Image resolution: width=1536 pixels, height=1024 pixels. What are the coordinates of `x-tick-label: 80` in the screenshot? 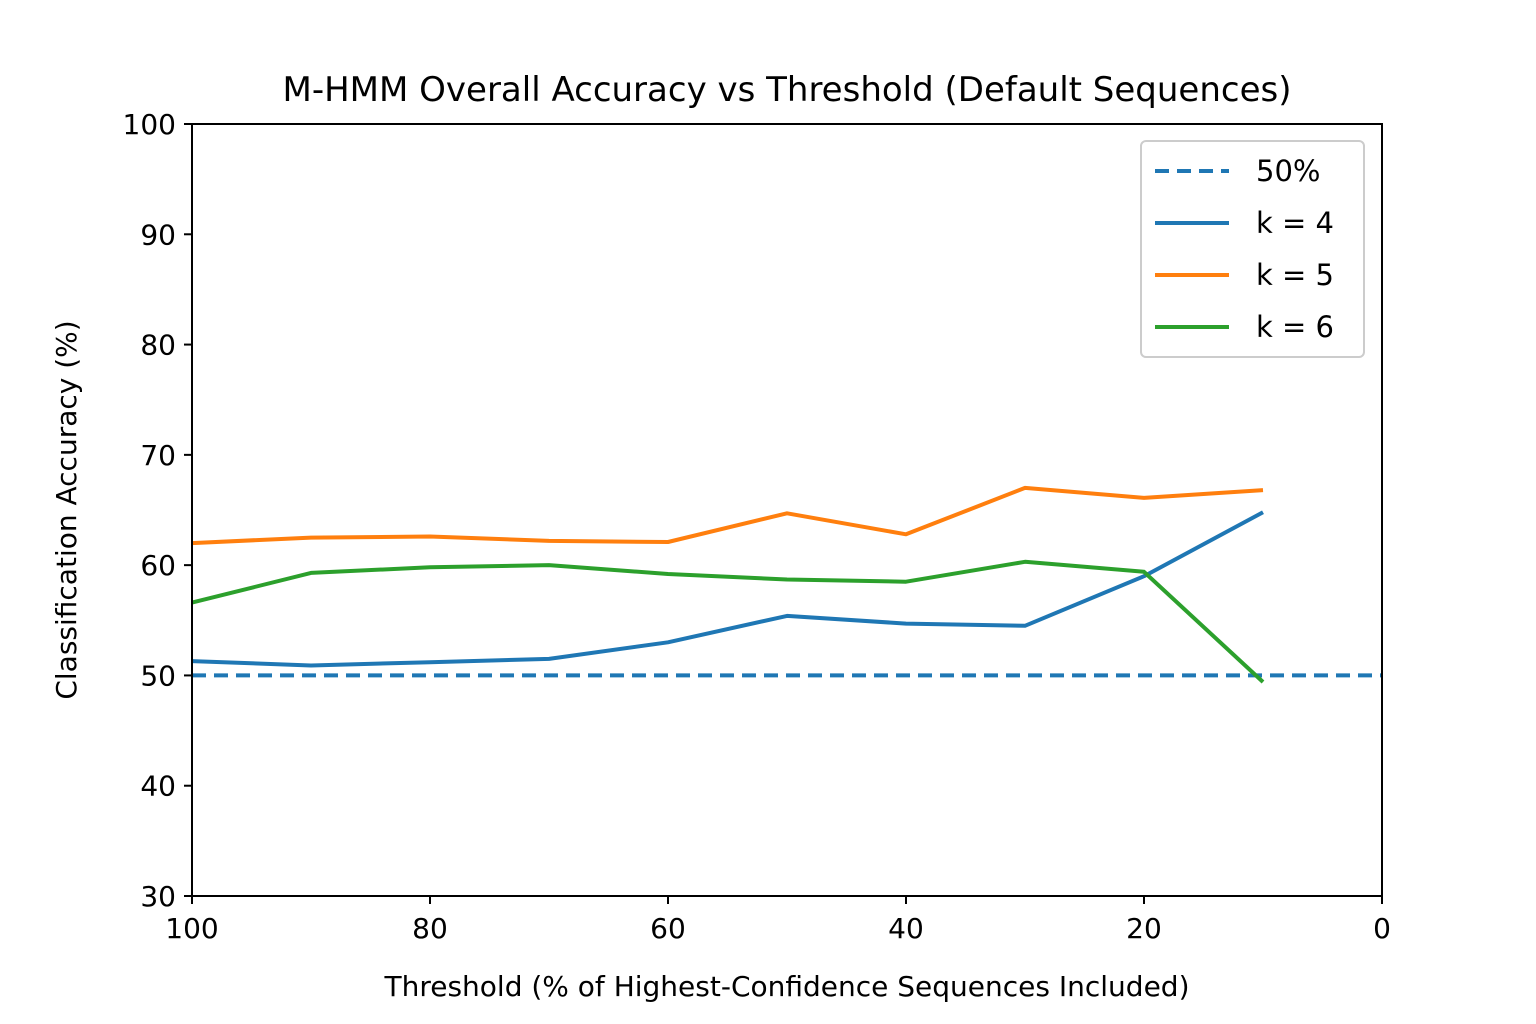 It's located at (430, 928).